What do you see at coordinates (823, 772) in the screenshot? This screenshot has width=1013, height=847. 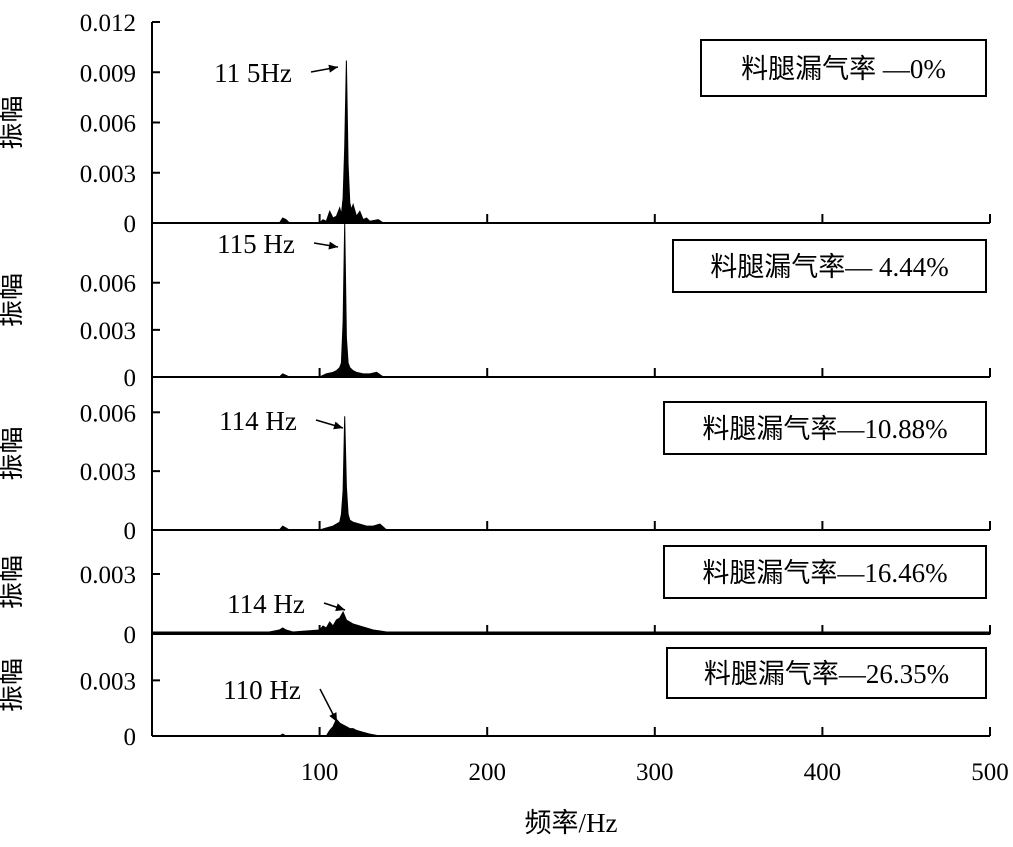 I see `x-tick-label: 400` at bounding box center [823, 772].